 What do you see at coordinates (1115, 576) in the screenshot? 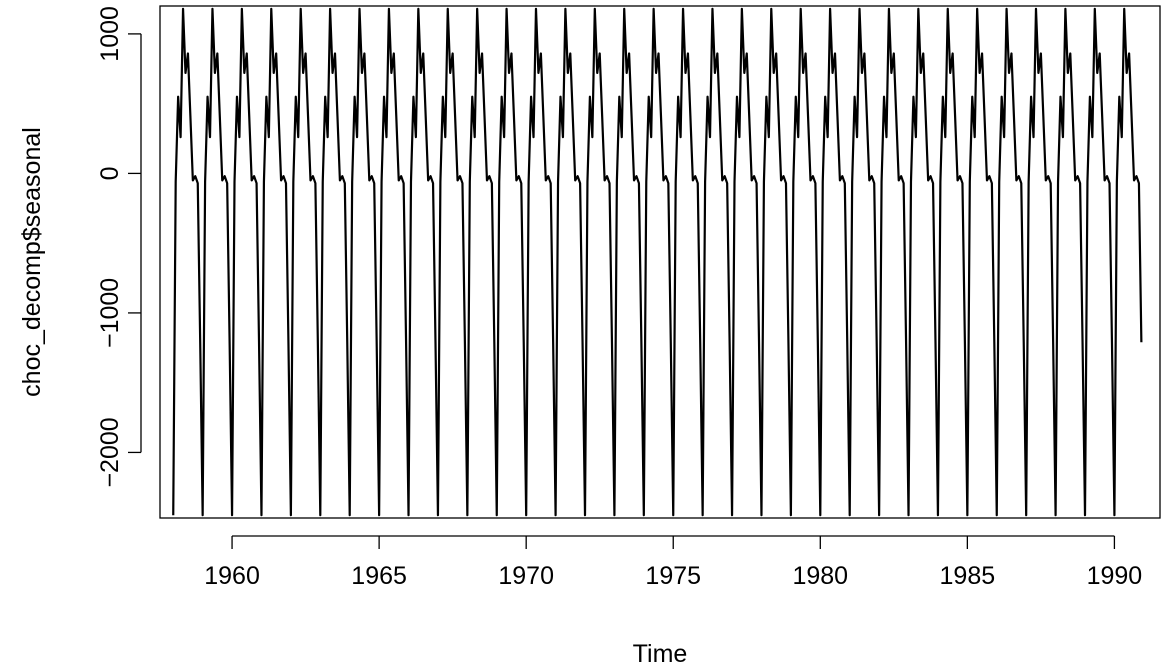
I see `x-tick-label: 1990` at bounding box center [1115, 576].